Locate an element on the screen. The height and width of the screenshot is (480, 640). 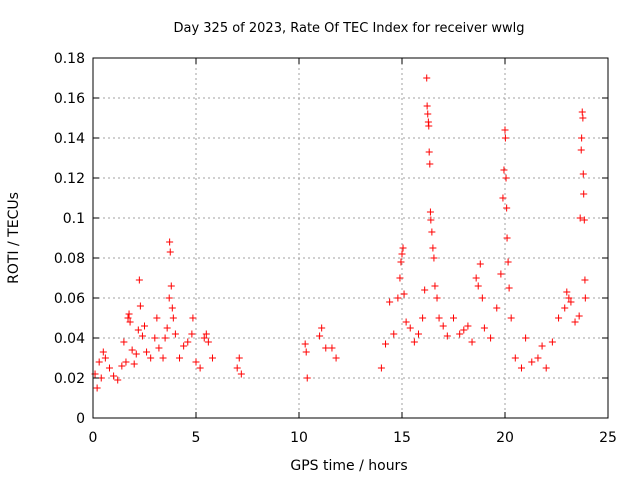
y-tick-label: 0.14 is located at coordinates (69, 139).